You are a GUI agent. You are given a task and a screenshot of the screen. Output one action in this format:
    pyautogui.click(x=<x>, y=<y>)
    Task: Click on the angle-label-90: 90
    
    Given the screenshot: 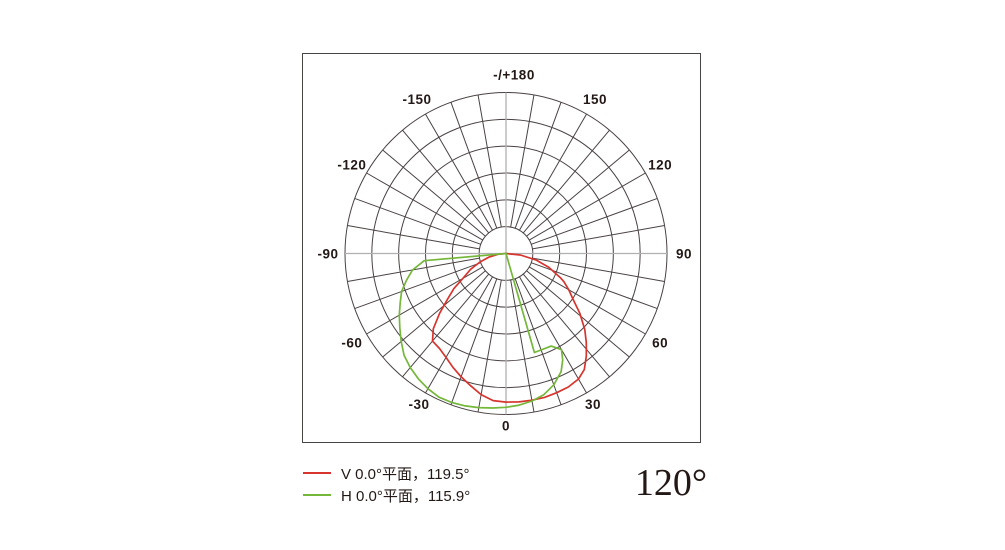 What is the action you would take?
    pyautogui.click(x=684, y=253)
    